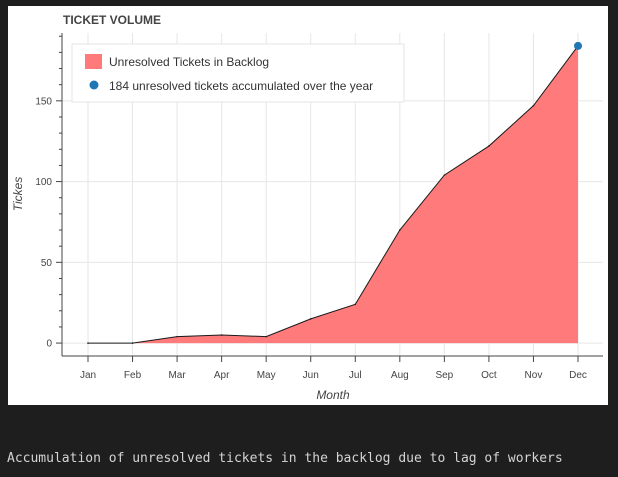 This screenshot has width=618, height=477. I want to click on x-tick-label: Apr, so click(222, 375).